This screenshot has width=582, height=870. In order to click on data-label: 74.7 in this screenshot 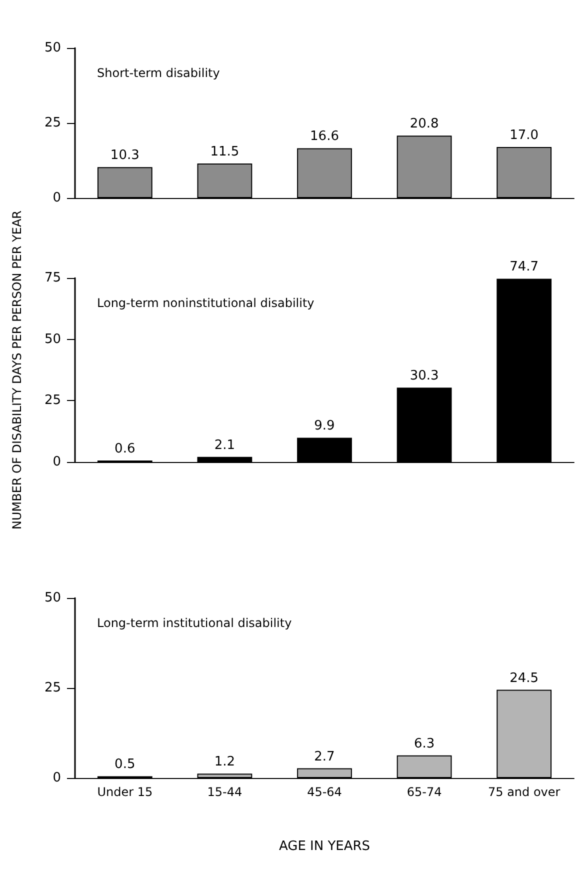, I will do `click(524, 267)`.